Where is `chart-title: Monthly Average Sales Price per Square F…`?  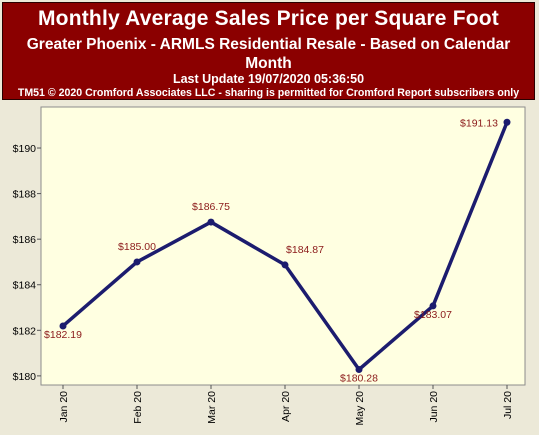
chart-title: Monthly Average Sales Price per Square F… is located at coordinates (268, 18).